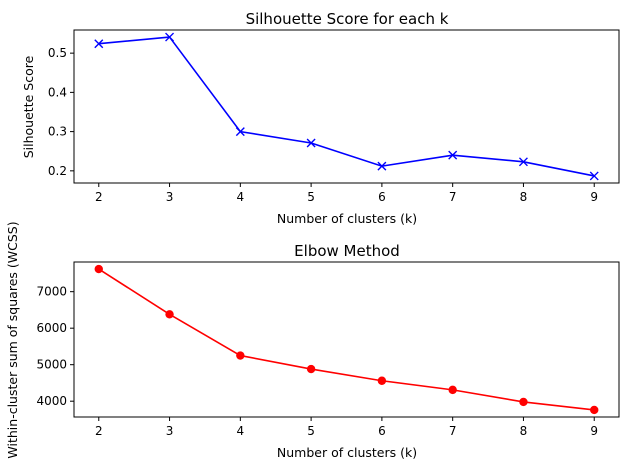 The image size is (630, 469). Describe the element at coordinates (51, 292) in the screenshot. I see `y-tick-label: 7000` at that location.